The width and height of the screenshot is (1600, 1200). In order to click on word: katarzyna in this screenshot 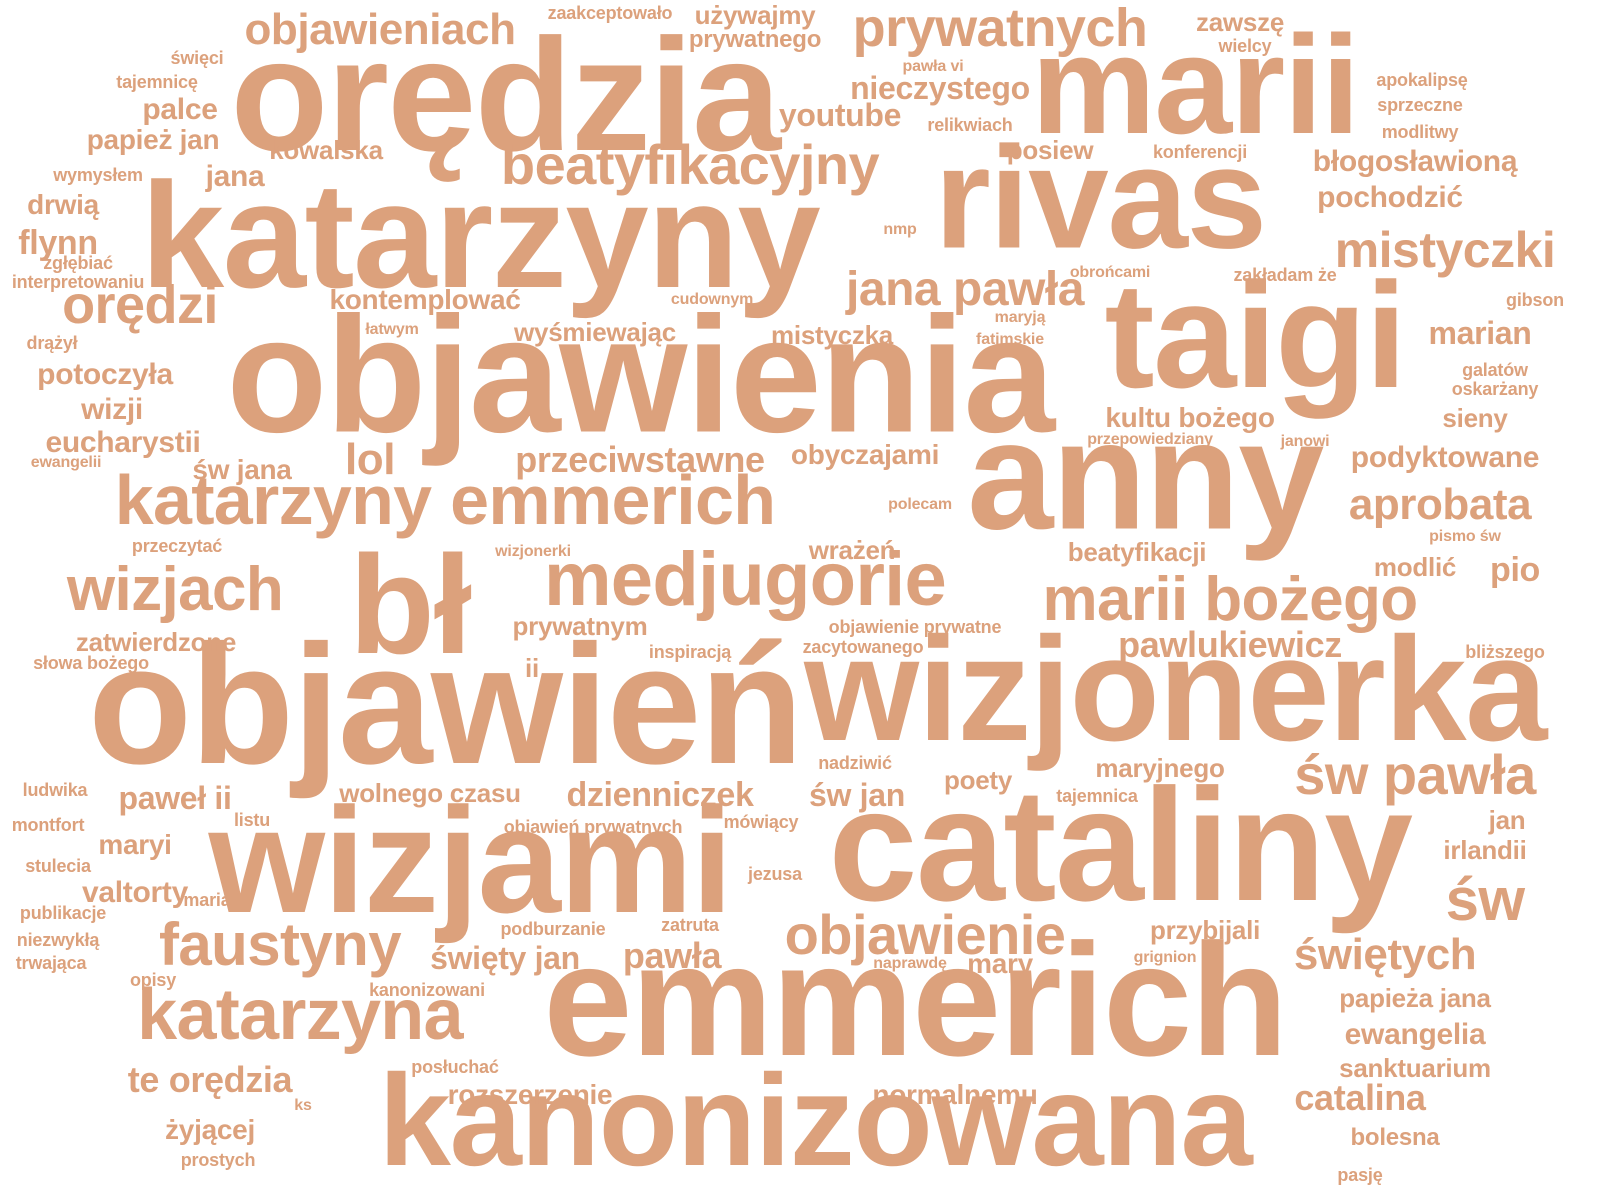, I will do `click(300, 1015)`.